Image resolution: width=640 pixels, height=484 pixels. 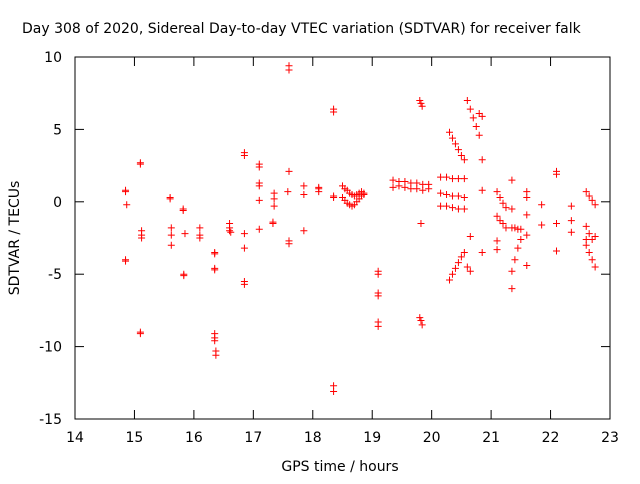 What do you see at coordinates (313, 438) in the screenshot?
I see `x-tick-label: 18` at bounding box center [313, 438].